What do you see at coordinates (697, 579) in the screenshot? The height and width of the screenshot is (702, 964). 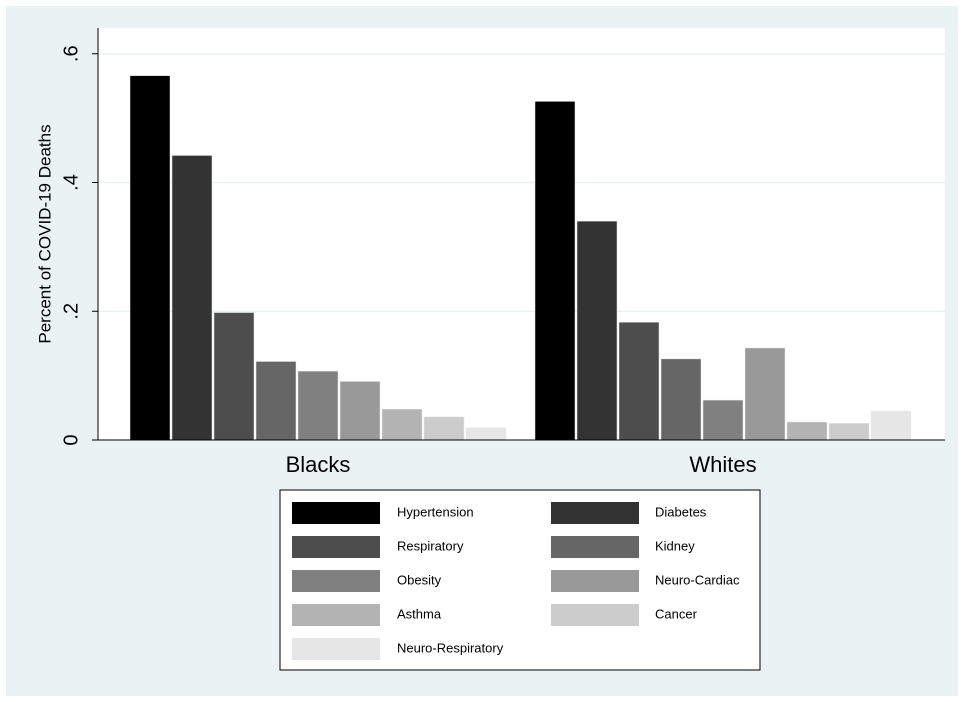 I see `legend-label: Neuro-Cardiac` at bounding box center [697, 579].